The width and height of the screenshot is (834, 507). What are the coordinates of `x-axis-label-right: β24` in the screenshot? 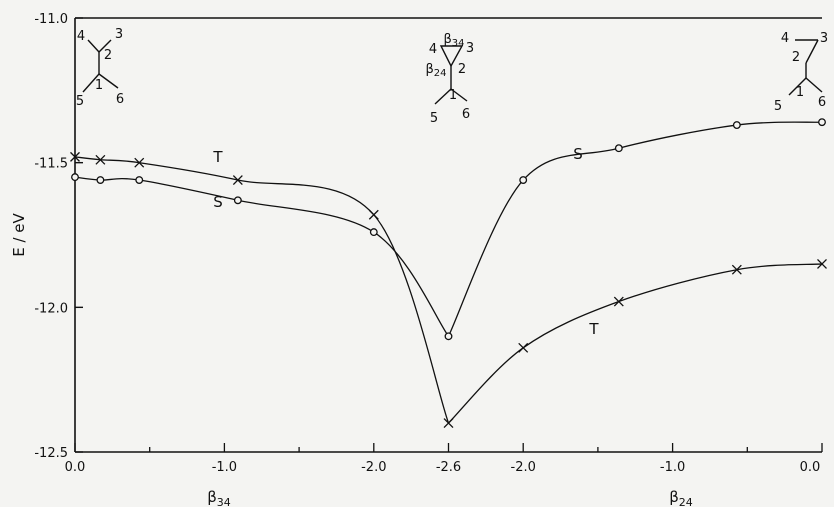 It's located at (681, 497).